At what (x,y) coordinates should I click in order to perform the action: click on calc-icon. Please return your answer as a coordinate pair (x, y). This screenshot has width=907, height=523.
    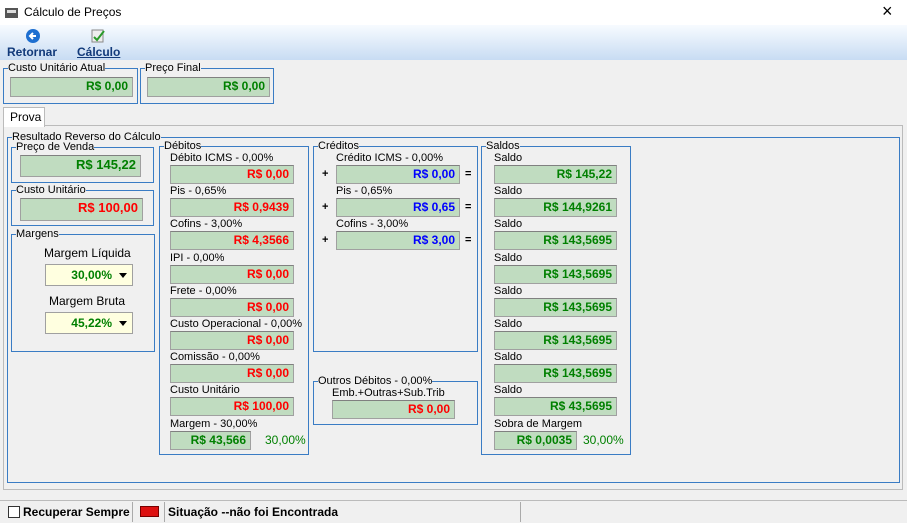
    Looking at the image, I should click on (98, 36).